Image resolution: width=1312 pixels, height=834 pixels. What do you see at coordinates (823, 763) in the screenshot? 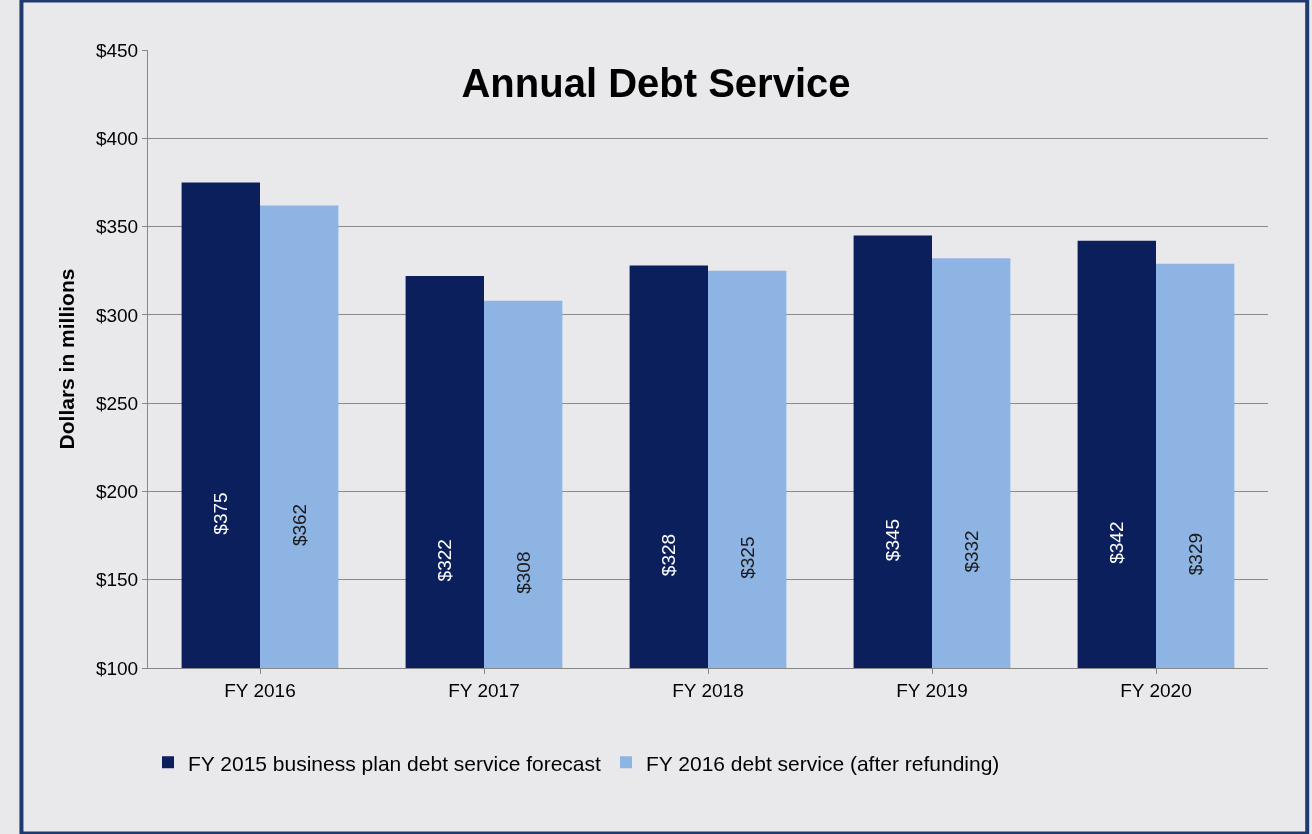
I see `legend-label: FY 2016 debt service (after refunding)` at bounding box center [823, 763].